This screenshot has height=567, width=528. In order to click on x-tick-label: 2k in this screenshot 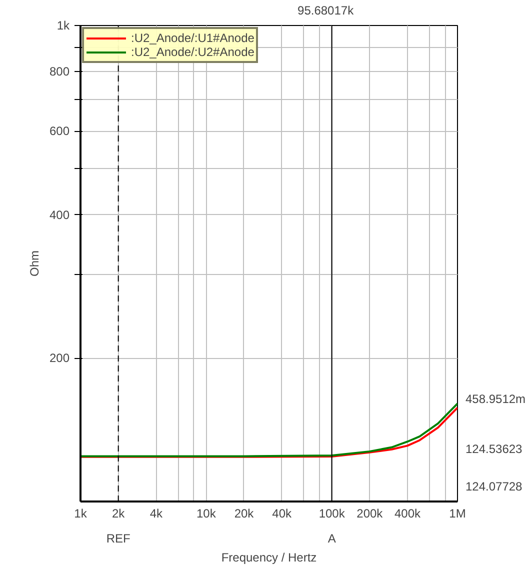, I will do `click(119, 513)`.